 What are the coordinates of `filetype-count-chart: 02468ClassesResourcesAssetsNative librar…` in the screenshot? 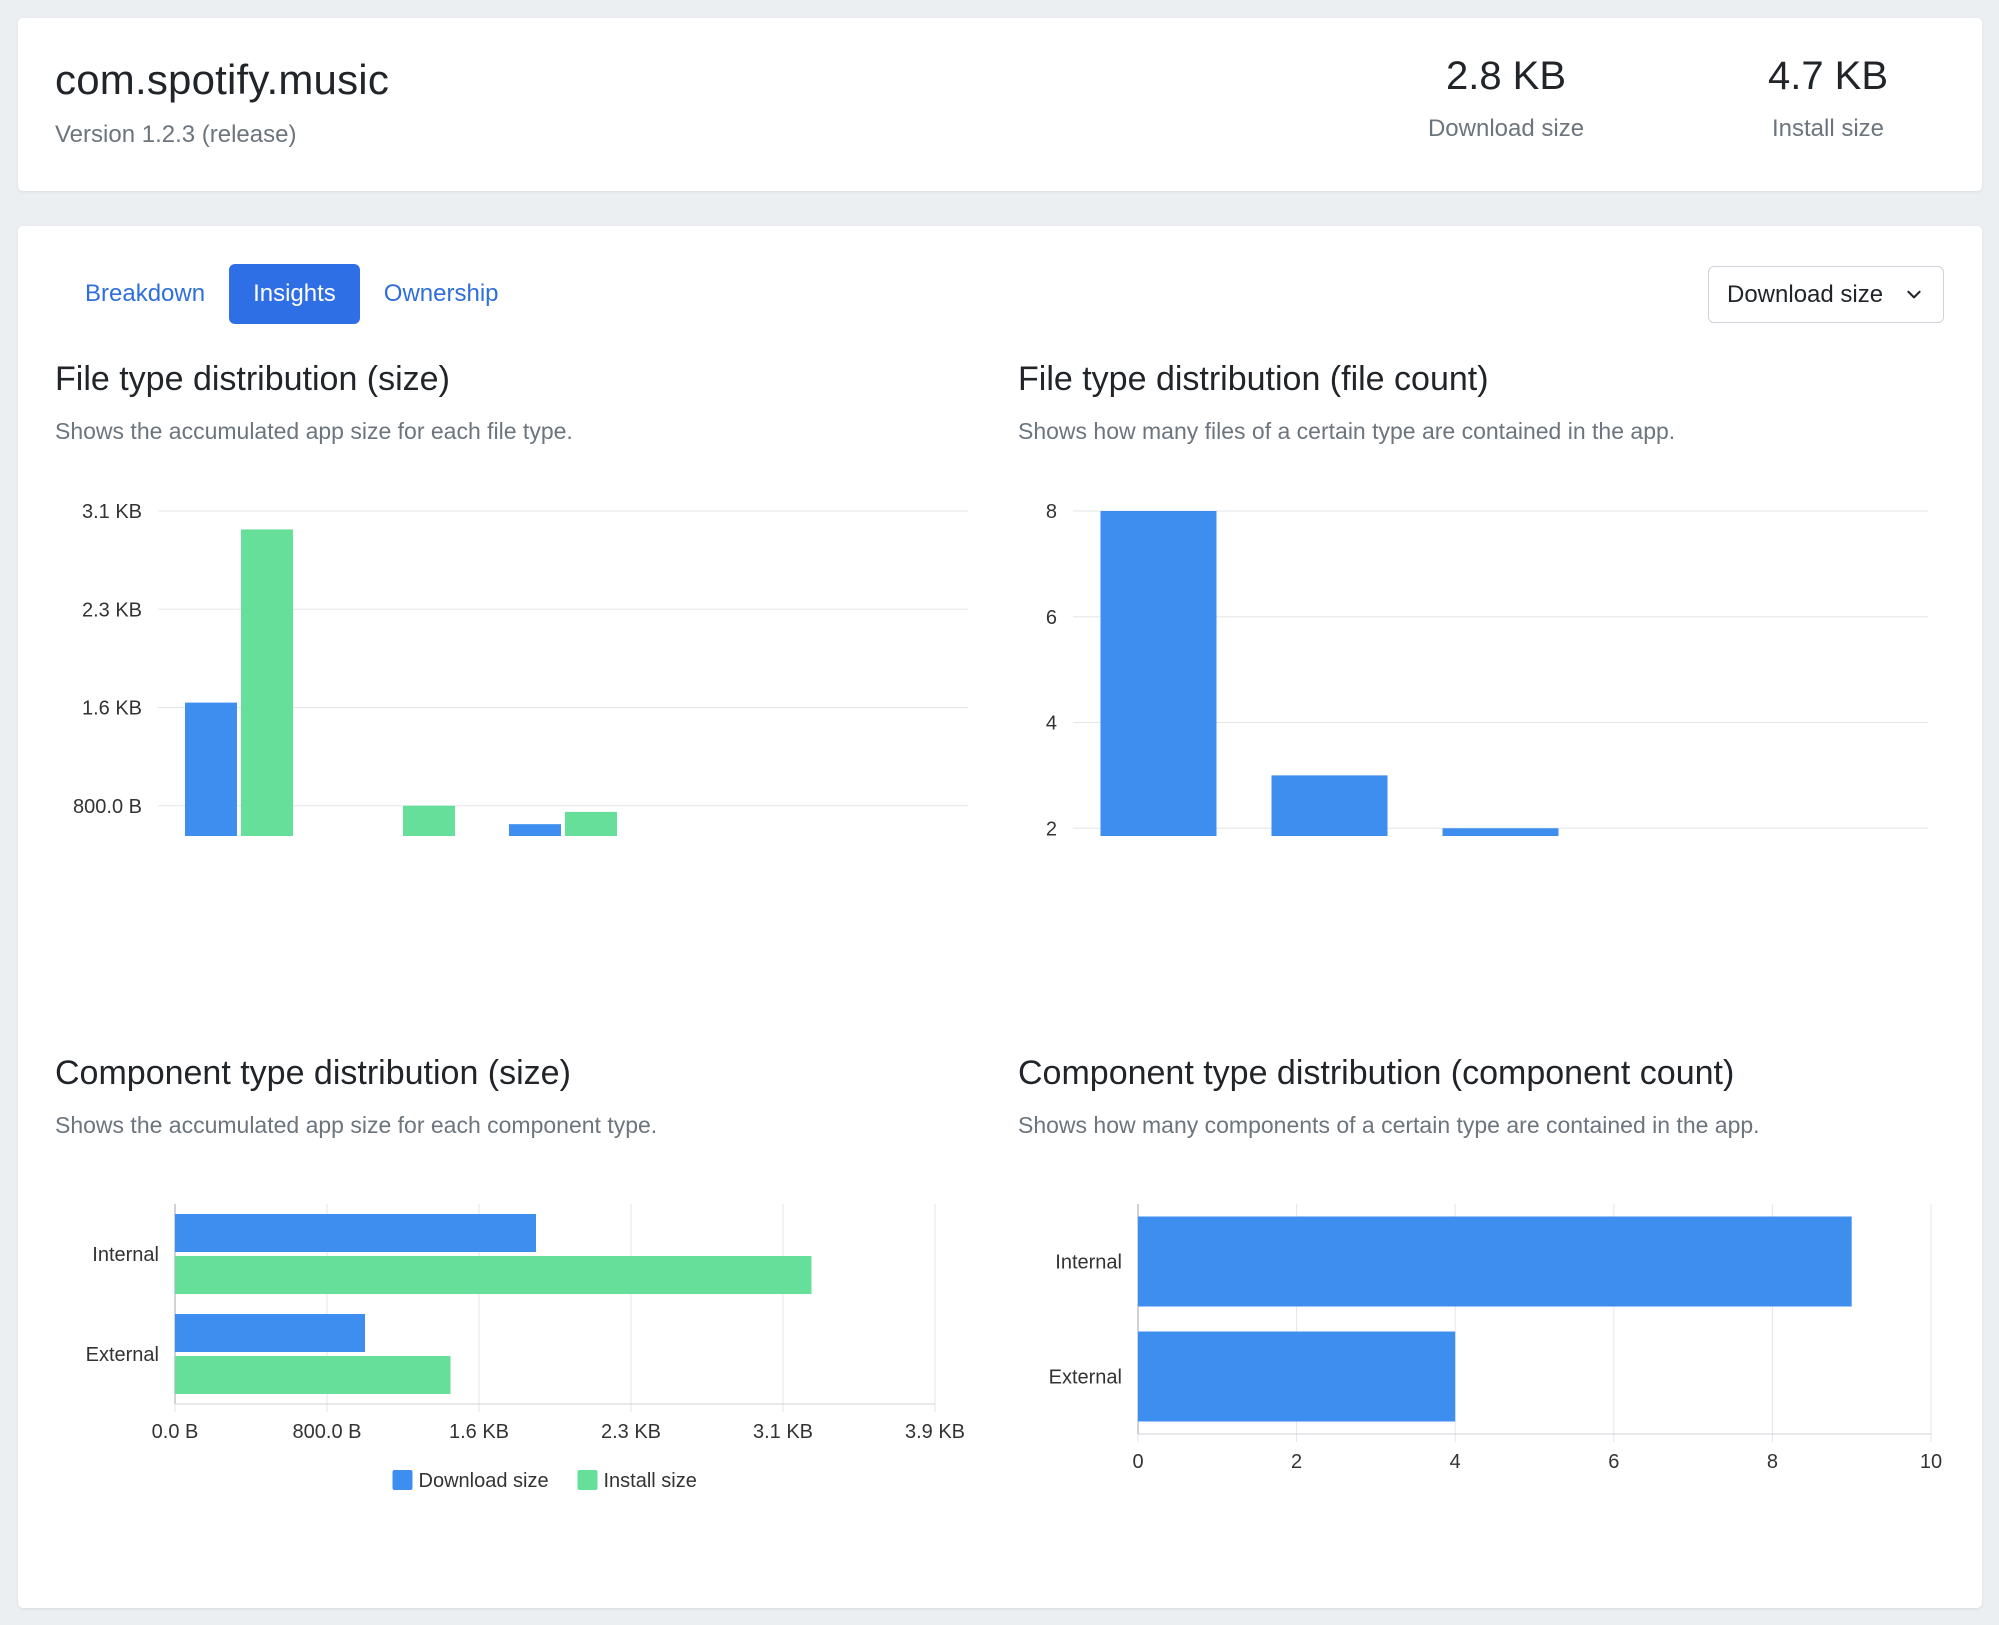 It's located at (1487, 668).